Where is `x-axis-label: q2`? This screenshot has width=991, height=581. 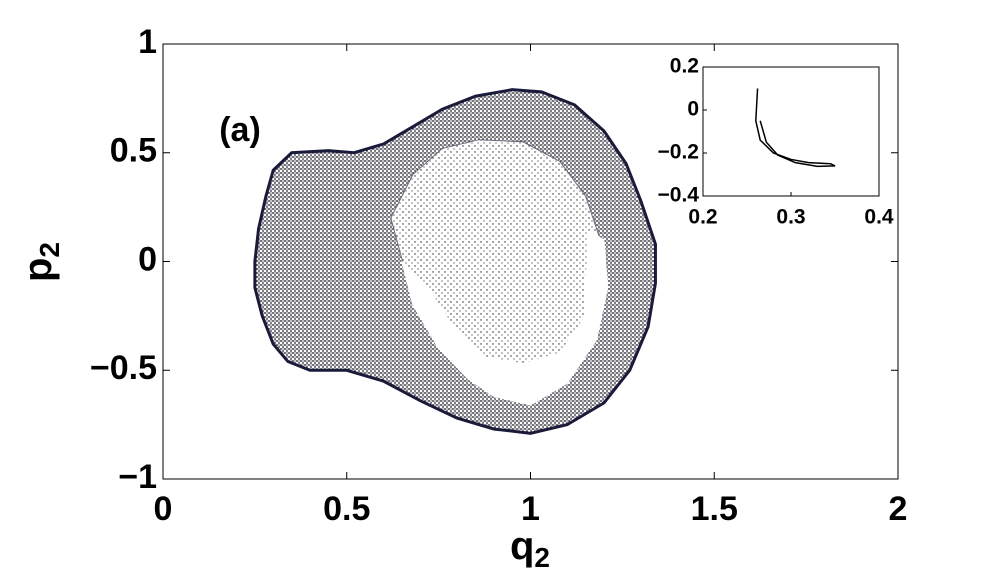 x-axis-label: q2 is located at coordinates (530, 549).